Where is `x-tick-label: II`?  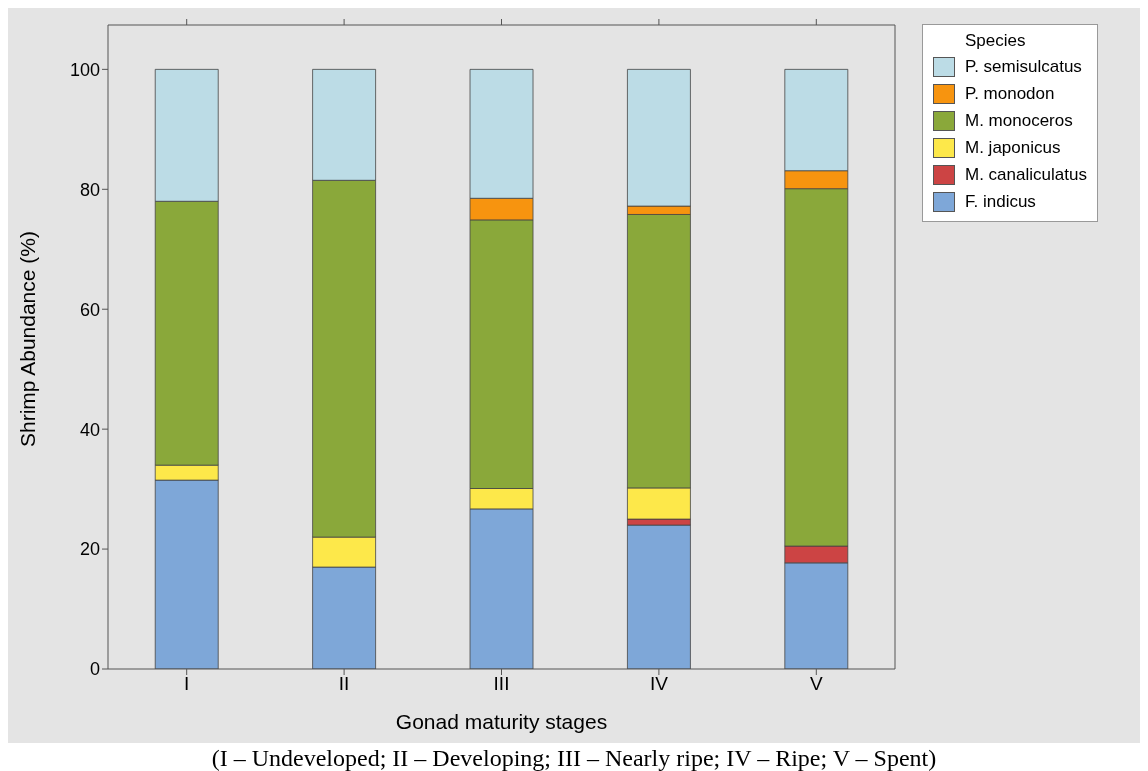
x-tick-label: II is located at coordinates (344, 684).